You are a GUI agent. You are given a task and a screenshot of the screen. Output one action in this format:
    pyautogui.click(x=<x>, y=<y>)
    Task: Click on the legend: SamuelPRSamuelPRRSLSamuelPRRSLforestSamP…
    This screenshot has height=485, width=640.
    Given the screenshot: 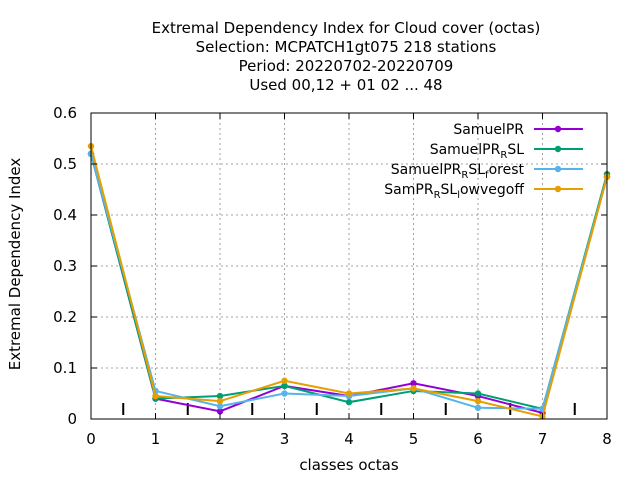 What is the action you would take?
    pyautogui.click(x=483, y=161)
    